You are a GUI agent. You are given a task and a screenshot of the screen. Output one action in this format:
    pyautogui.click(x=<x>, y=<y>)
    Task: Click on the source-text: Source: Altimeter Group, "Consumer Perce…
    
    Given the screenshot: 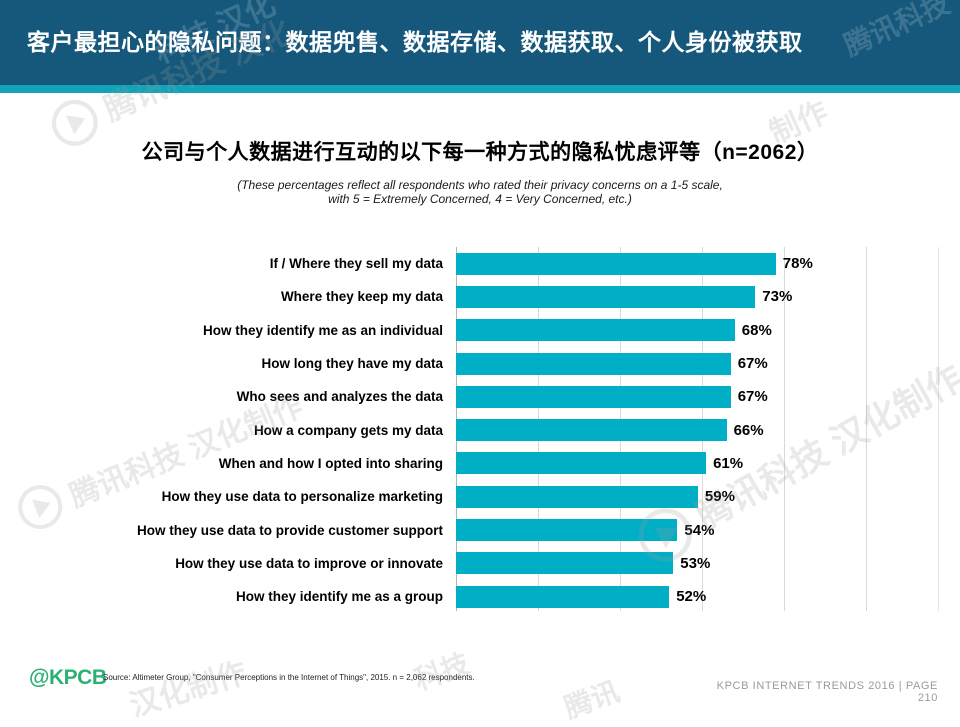 What is the action you would take?
    pyautogui.click(x=289, y=677)
    